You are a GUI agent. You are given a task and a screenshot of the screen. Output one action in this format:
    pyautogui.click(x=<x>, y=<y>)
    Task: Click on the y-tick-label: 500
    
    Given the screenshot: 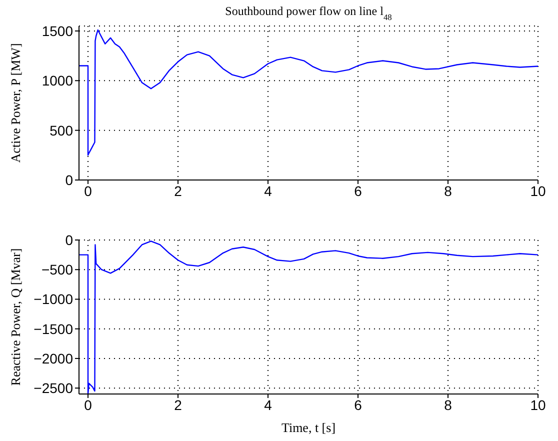 What is the action you would take?
    pyautogui.click(x=62, y=130)
    